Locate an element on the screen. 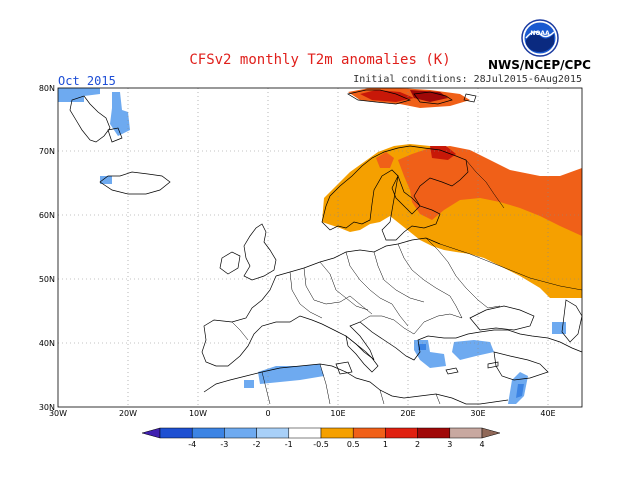 The height and width of the screenshot is (495, 640). cool-anomaly-cyprus is located at coordinates (422, 347).